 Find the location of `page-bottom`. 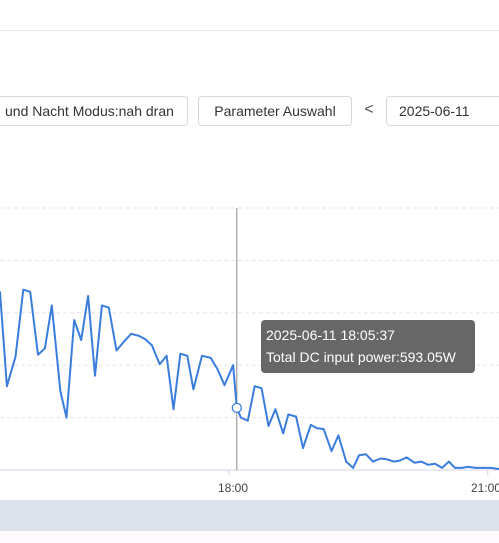

page-bottom is located at coordinates (249, 537).